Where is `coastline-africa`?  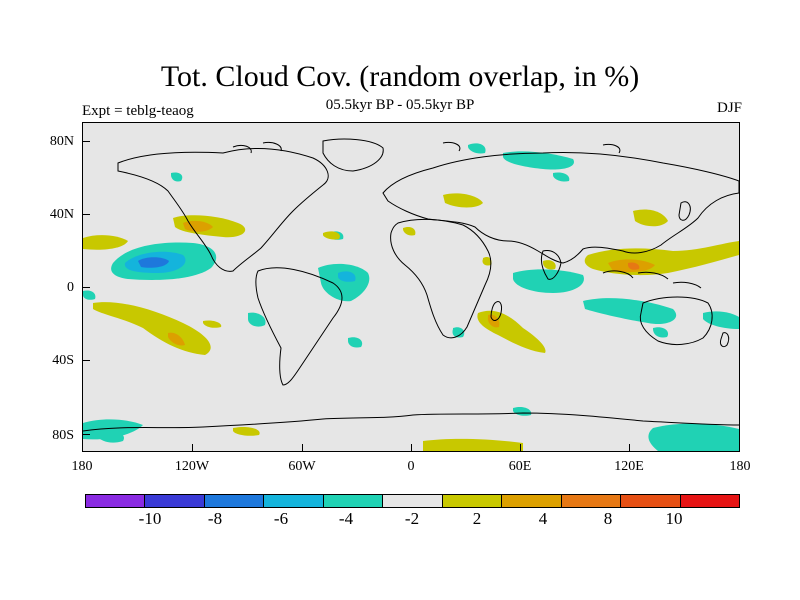
coastline-africa is located at coordinates (441, 278).